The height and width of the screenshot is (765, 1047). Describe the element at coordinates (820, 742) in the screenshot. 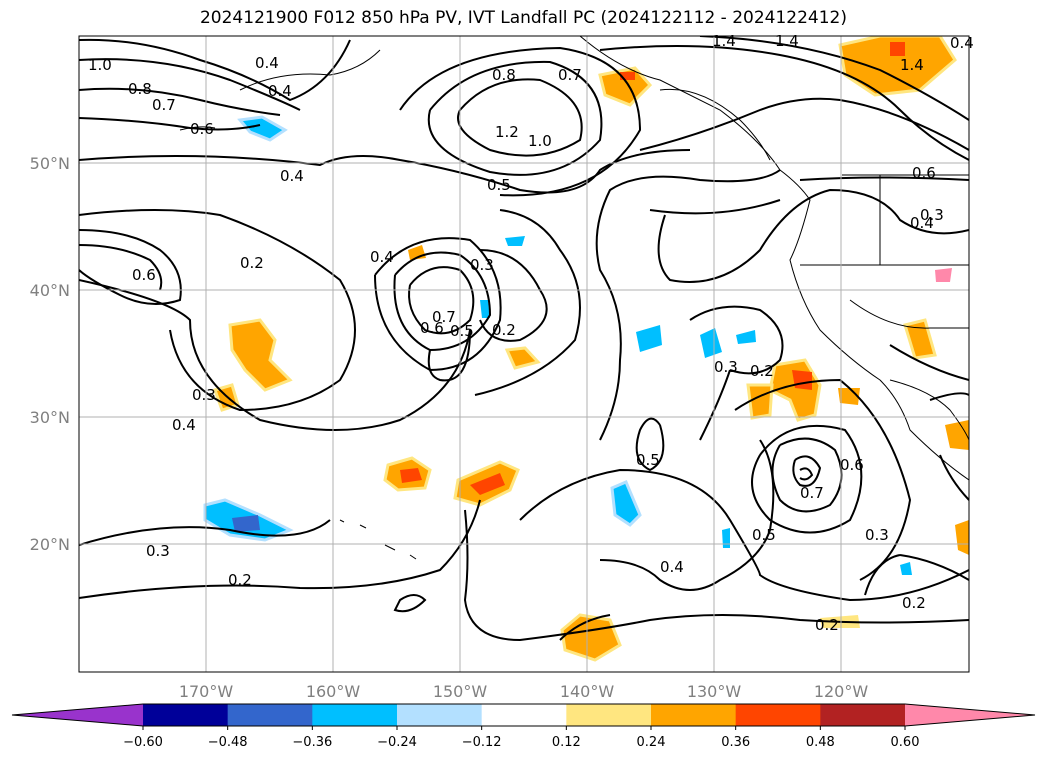

I see `colorbar-tick-label: 0.48` at that location.